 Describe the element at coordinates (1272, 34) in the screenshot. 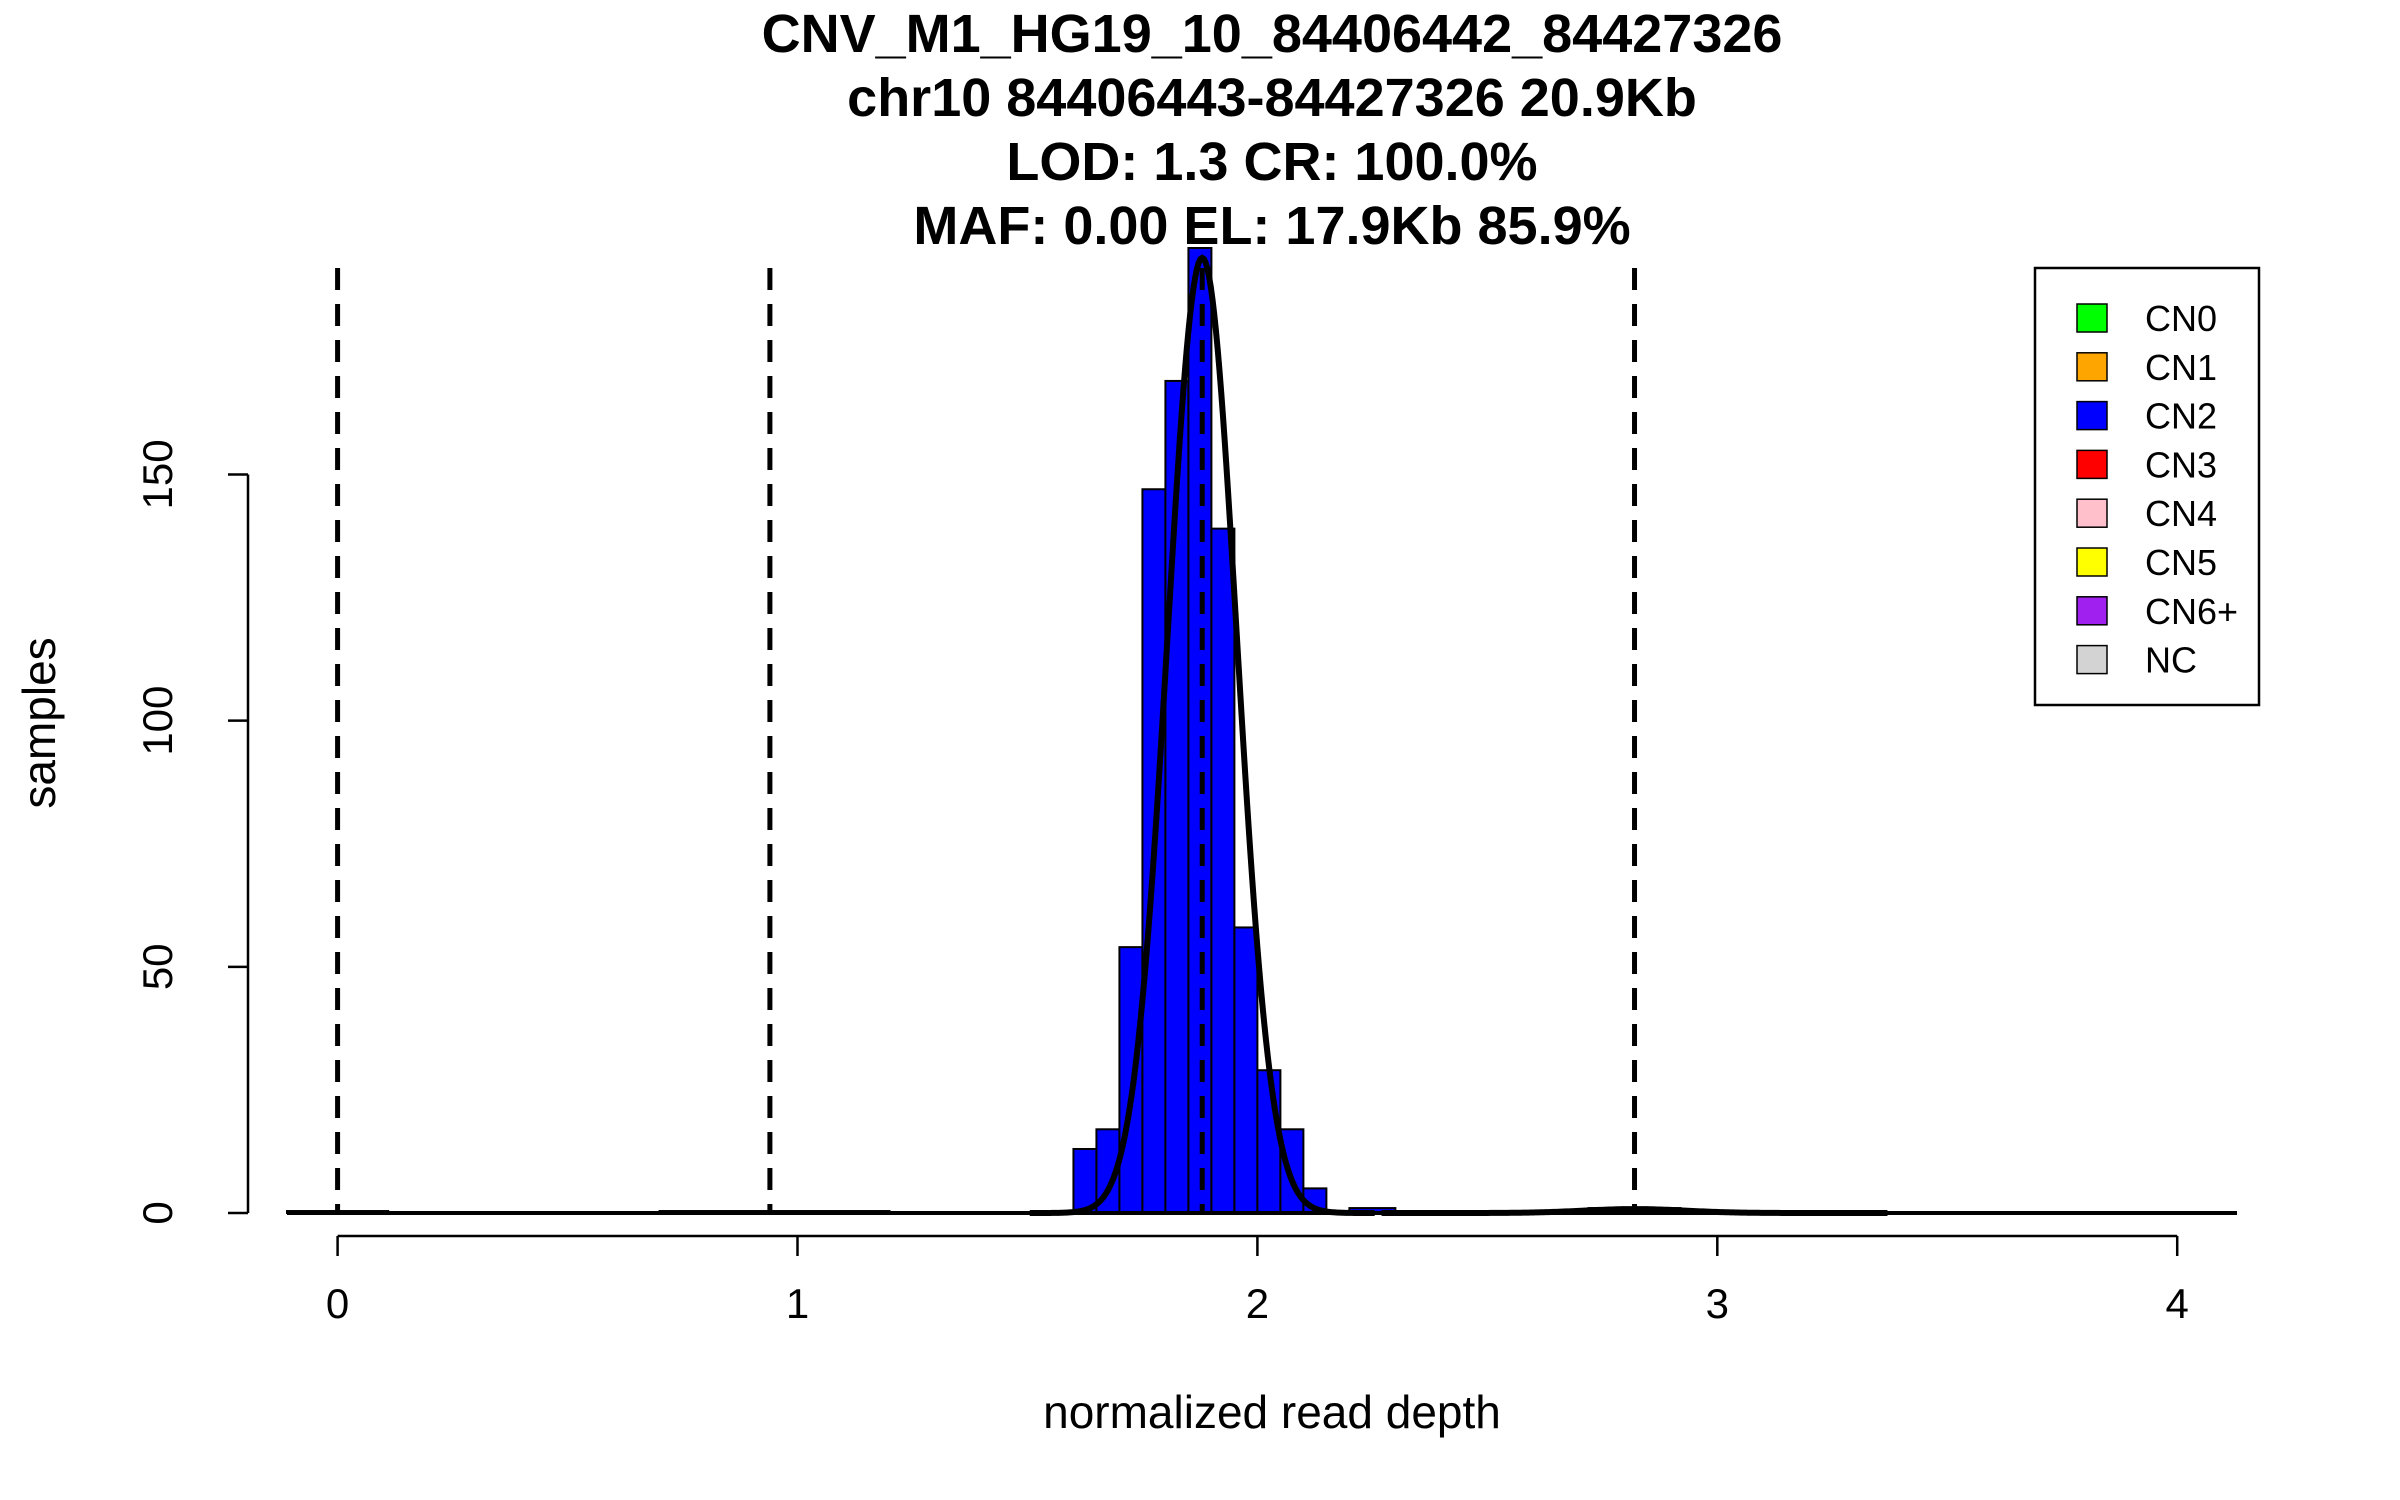

I see `title-line-1: CNV_M1_HG19_10_84406442_84427326` at that location.